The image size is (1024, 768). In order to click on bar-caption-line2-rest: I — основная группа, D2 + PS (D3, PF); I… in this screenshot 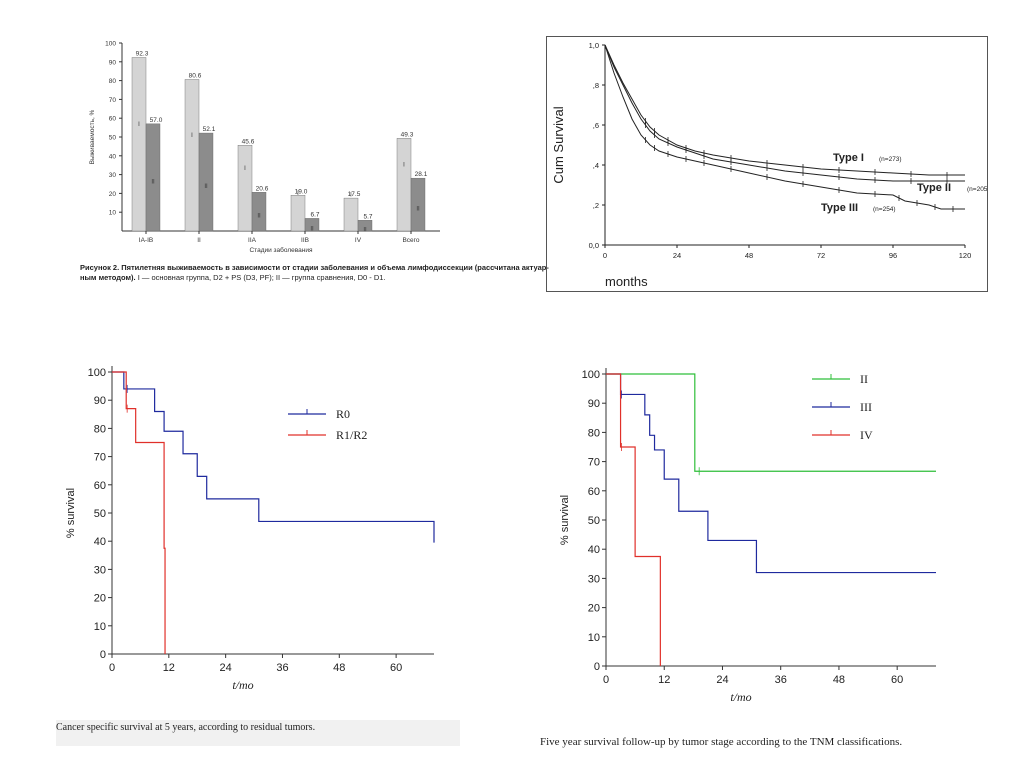, I will do `click(260, 277)`.